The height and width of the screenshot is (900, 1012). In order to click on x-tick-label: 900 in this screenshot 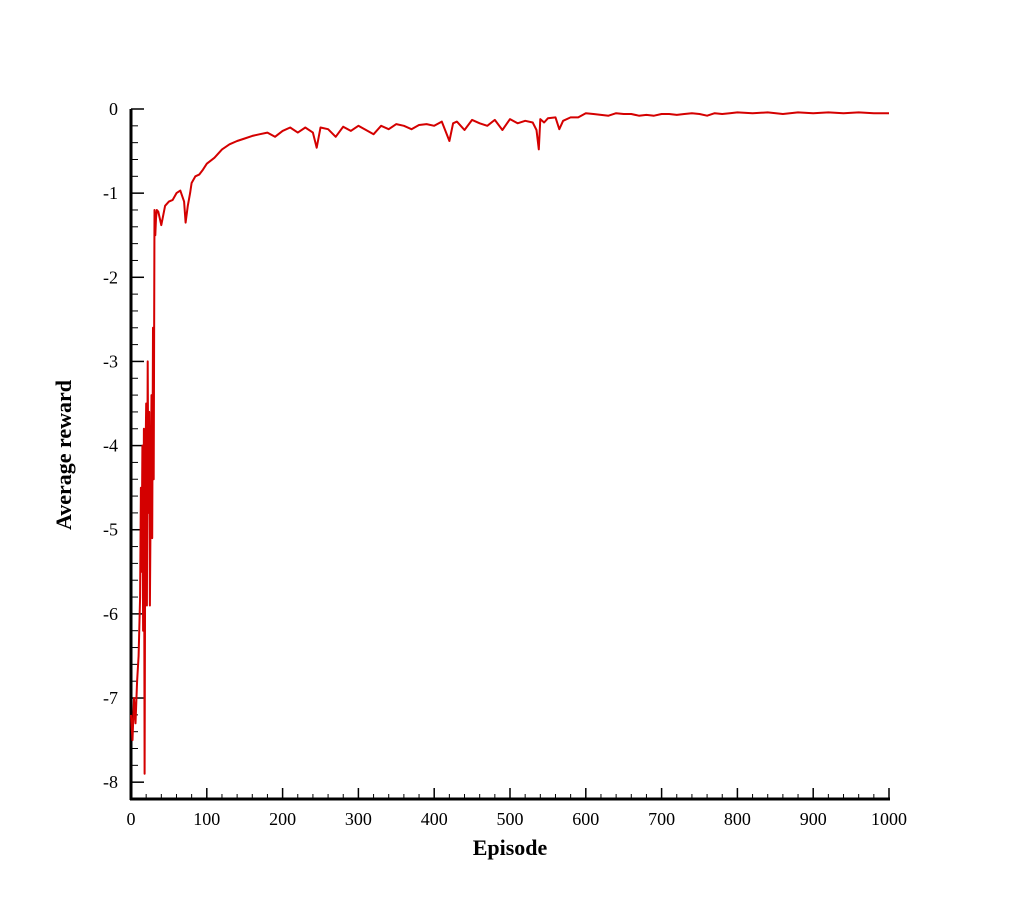, I will do `click(813, 819)`.